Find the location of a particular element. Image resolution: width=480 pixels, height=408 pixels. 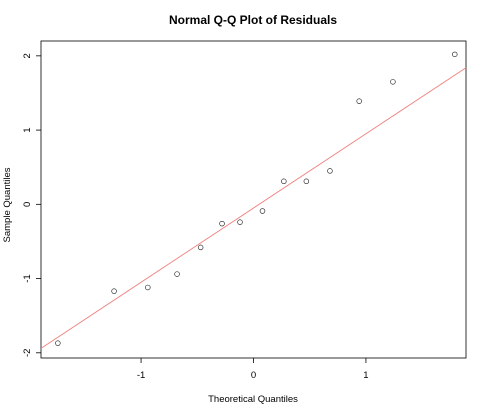

y-axis: -2 -1 0 1 2 is located at coordinates (31, 205).